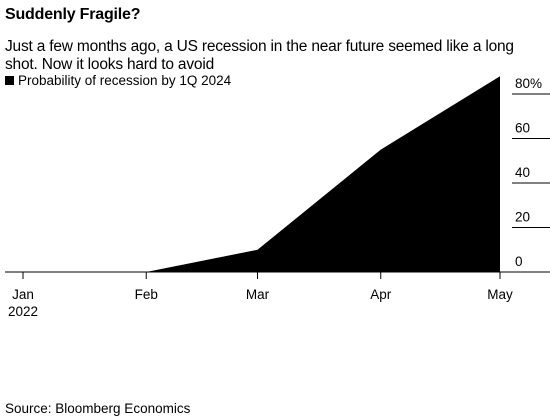 This screenshot has width=550, height=418. Describe the element at coordinates (73, 14) in the screenshot. I see `chart-title: Suddenly Fragile?` at that location.